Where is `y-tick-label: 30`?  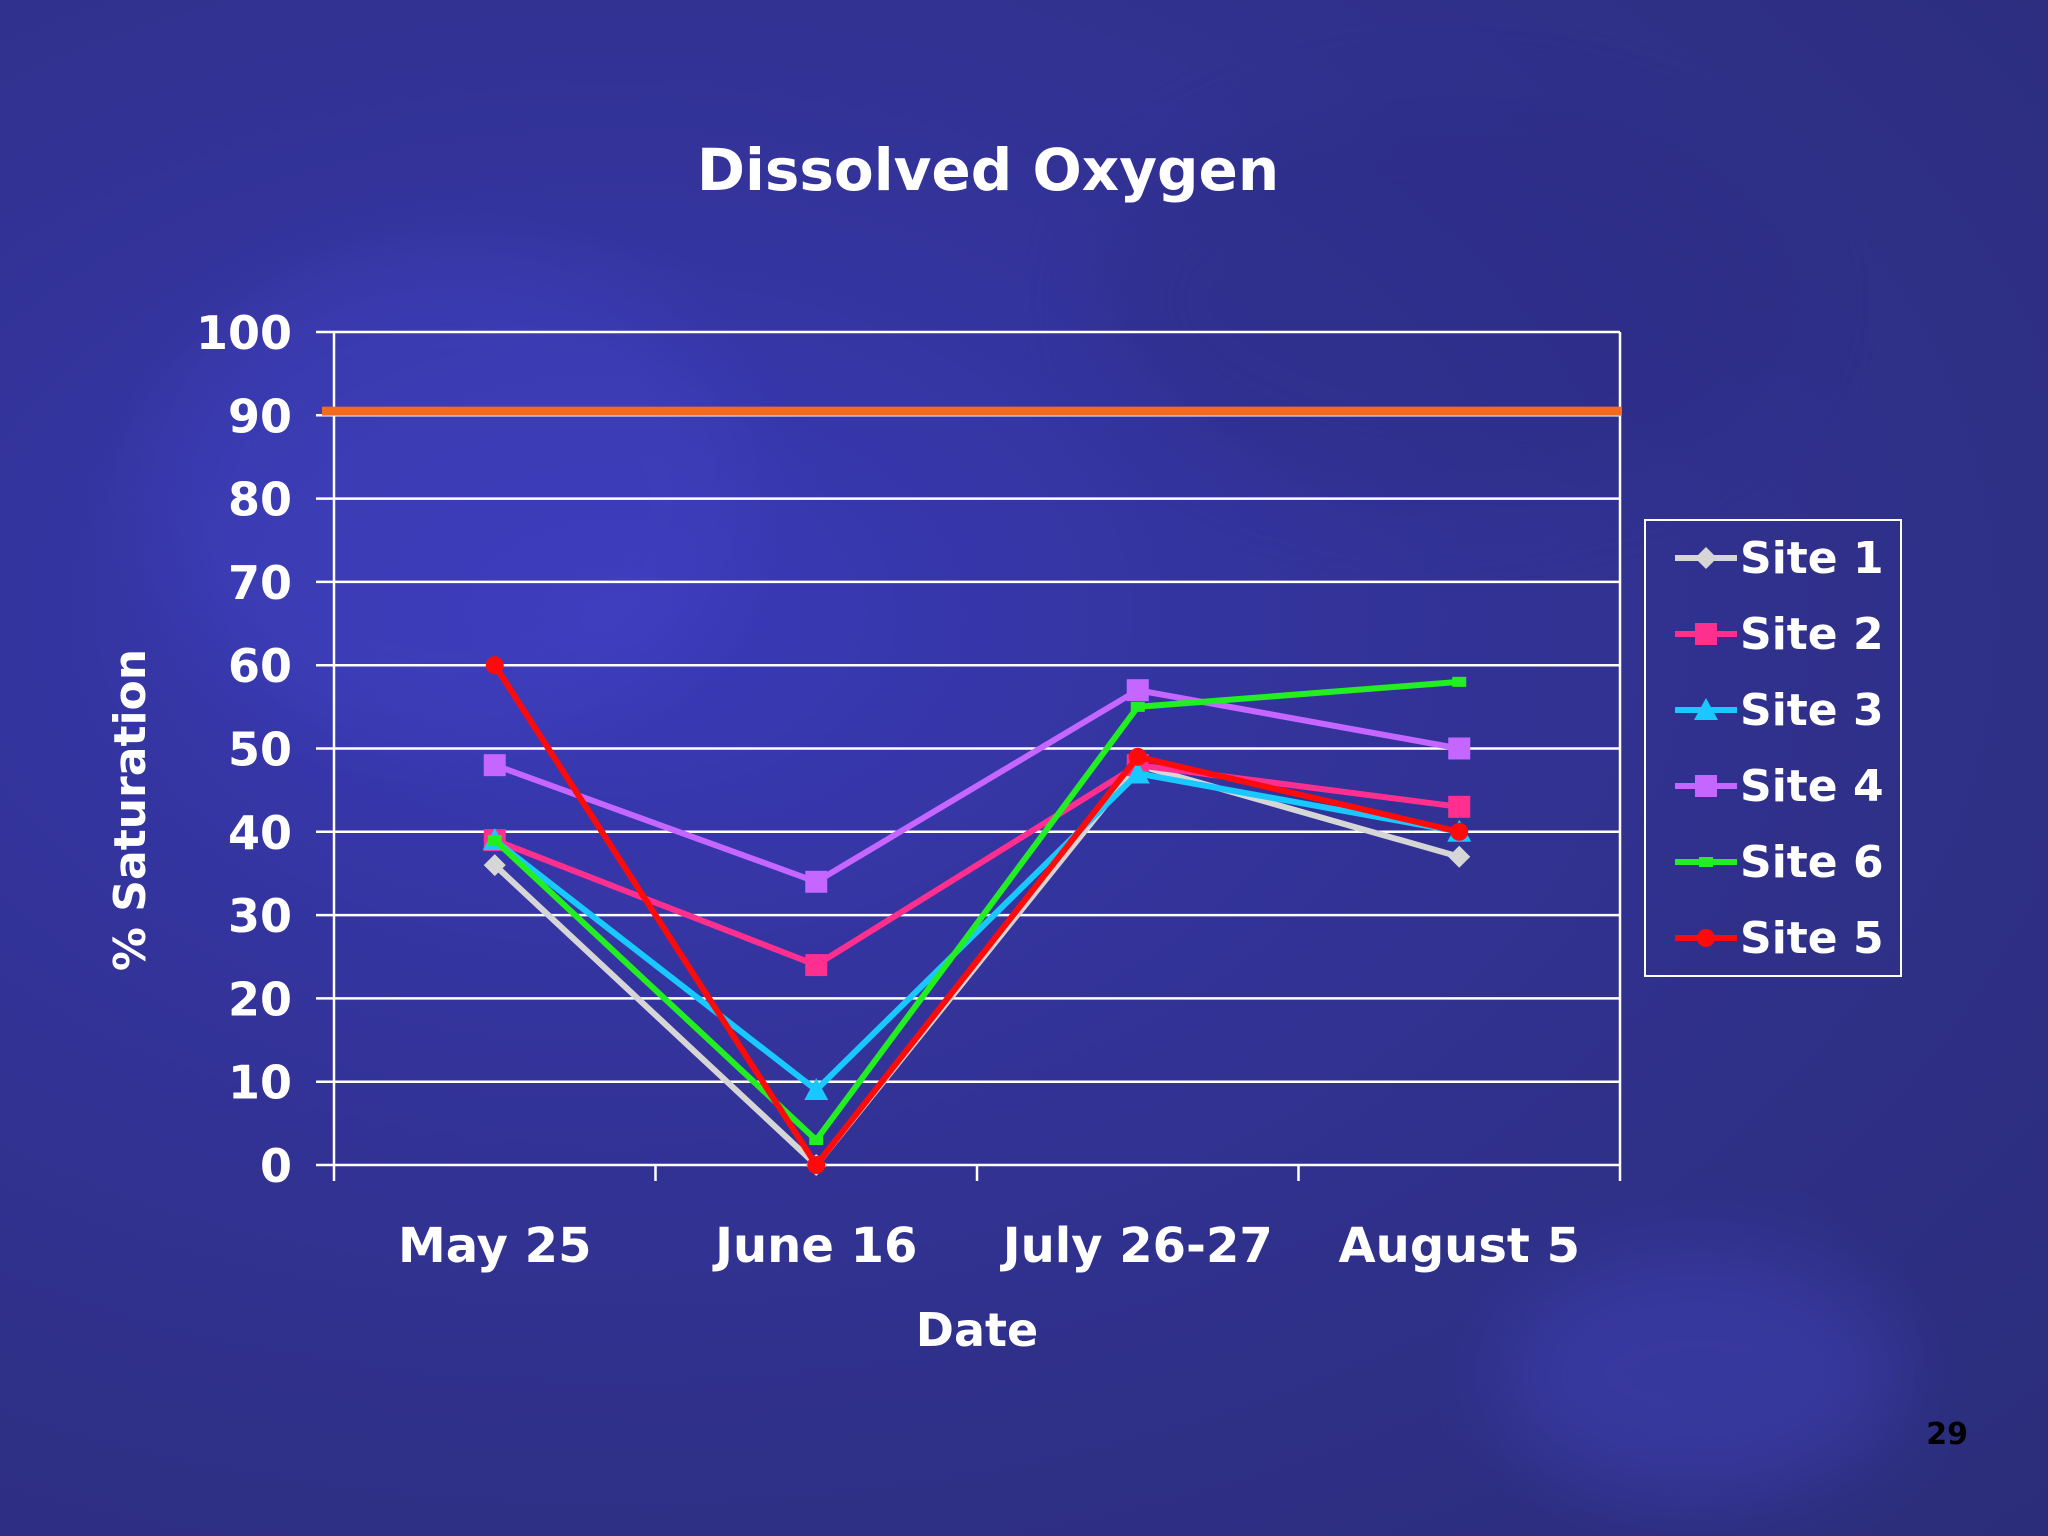
y-tick-label: 30 is located at coordinates (260, 916).